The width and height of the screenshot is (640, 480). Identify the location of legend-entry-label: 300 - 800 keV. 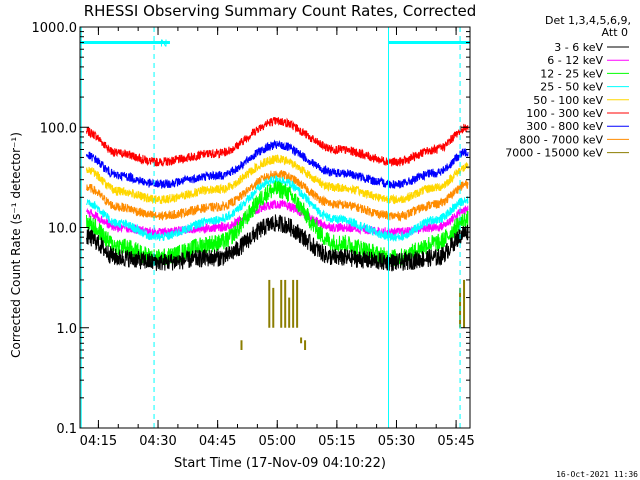
(564, 126).